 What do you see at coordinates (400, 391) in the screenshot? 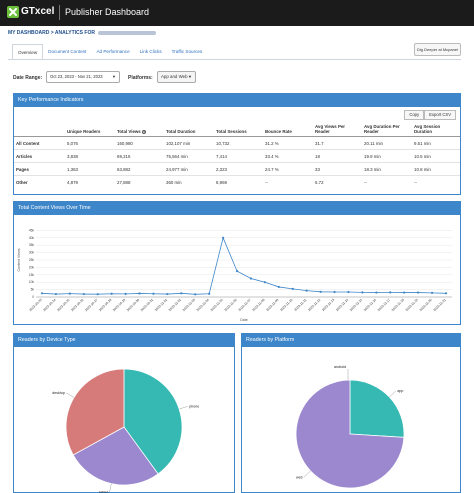
I see `slice-label: app` at bounding box center [400, 391].